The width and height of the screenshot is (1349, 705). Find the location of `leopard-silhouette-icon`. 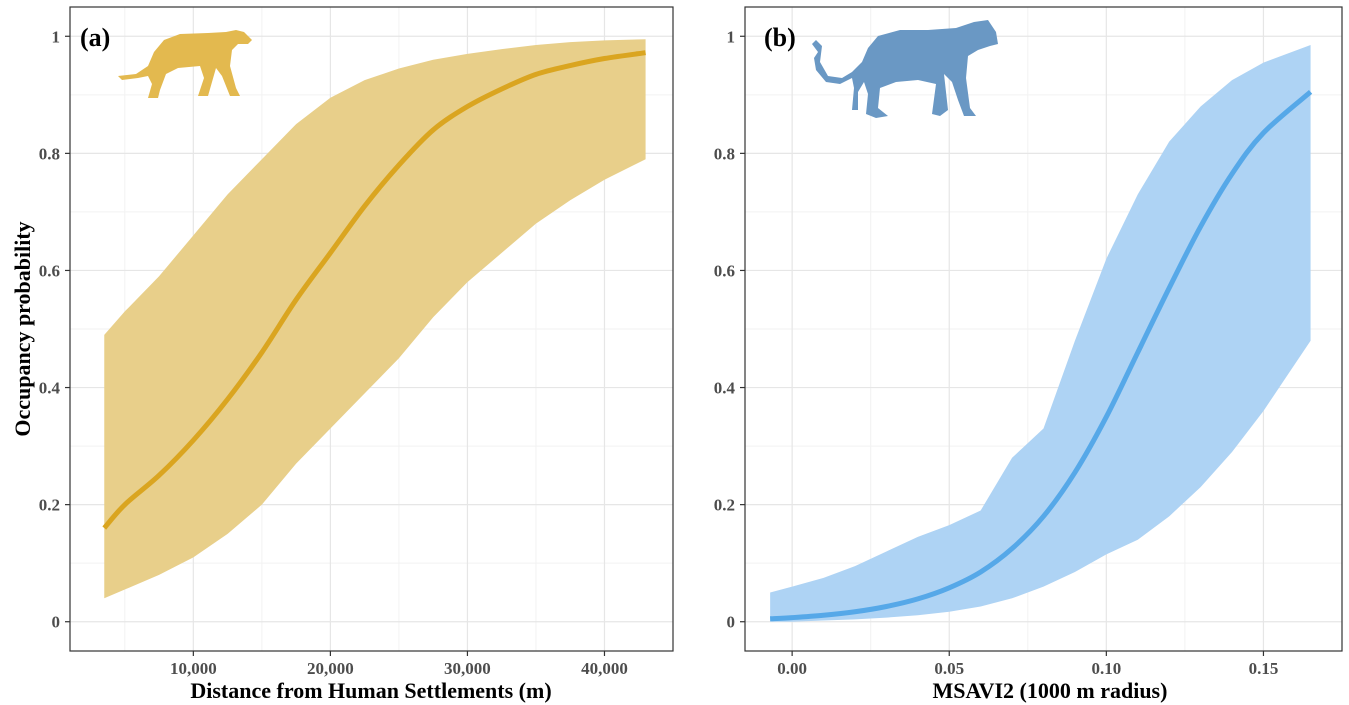

leopard-silhouette-icon is located at coordinates (905, 69).